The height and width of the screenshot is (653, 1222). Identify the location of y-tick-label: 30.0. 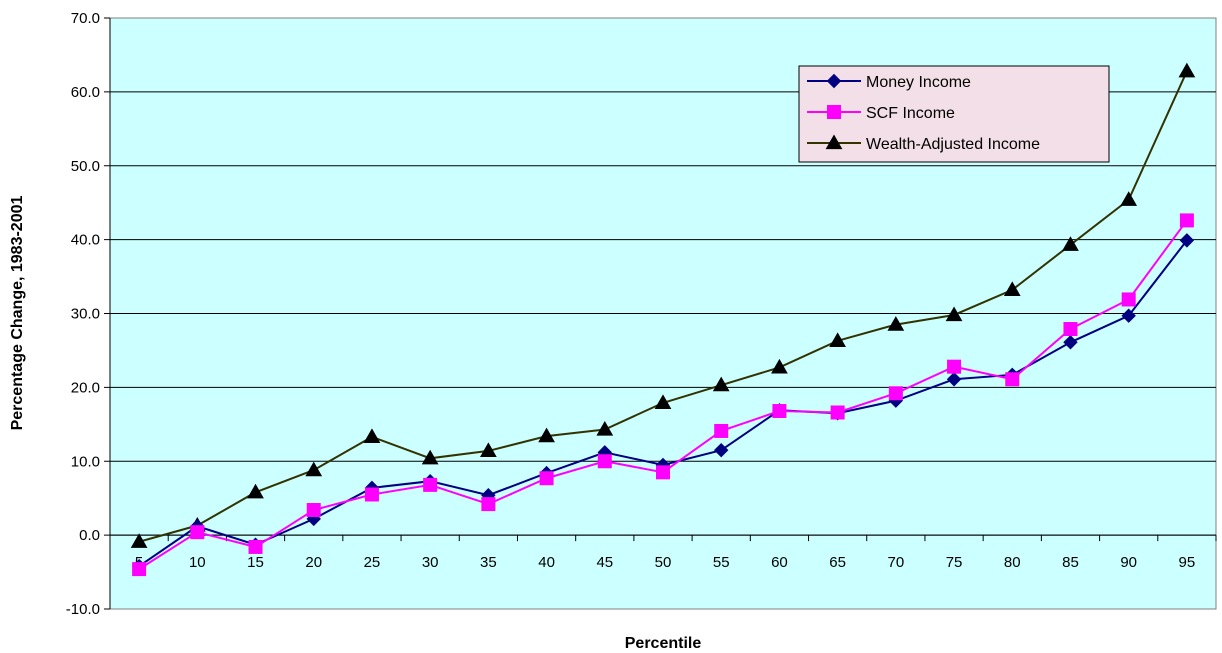
(85, 314).